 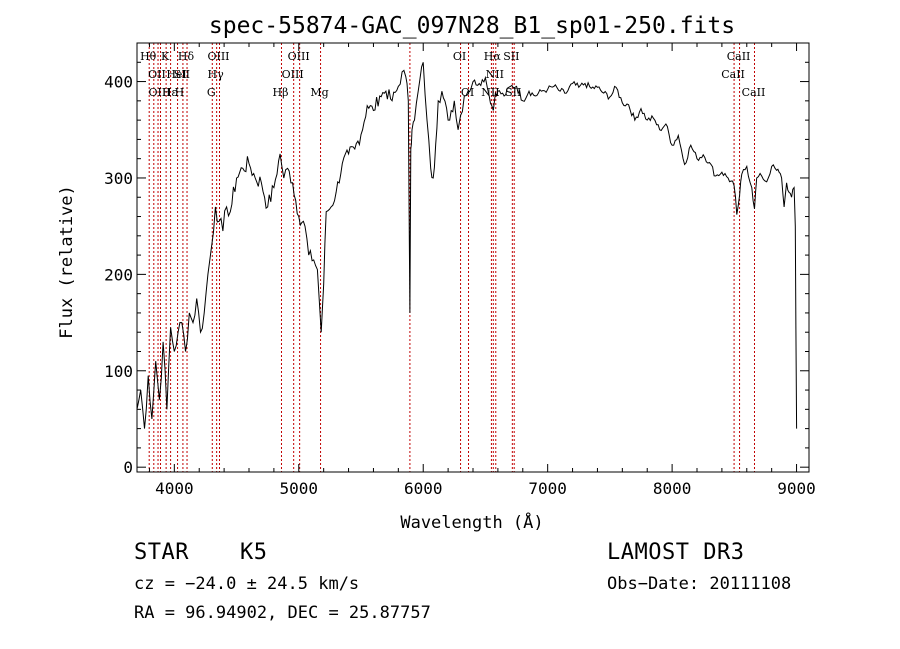 What do you see at coordinates (161, 552) in the screenshot?
I see `object-class: STAR` at bounding box center [161, 552].